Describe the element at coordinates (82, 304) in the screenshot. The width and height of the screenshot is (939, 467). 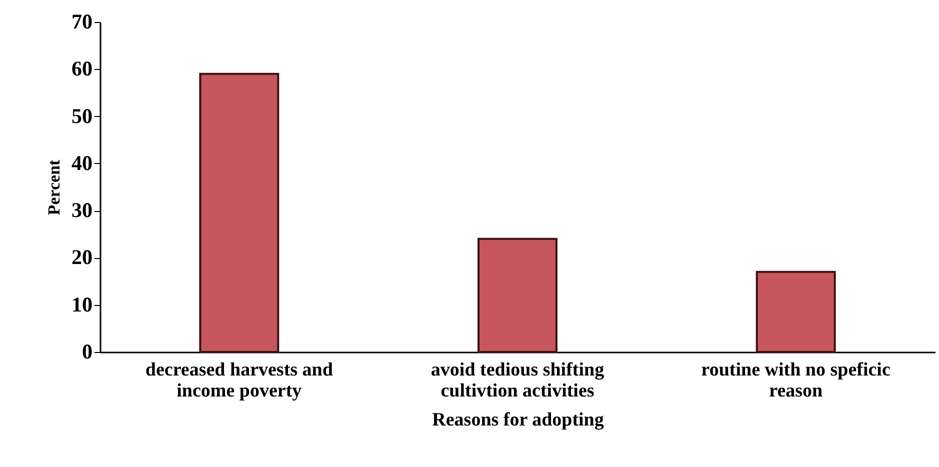
I see `y-tick-label: 10` at that location.